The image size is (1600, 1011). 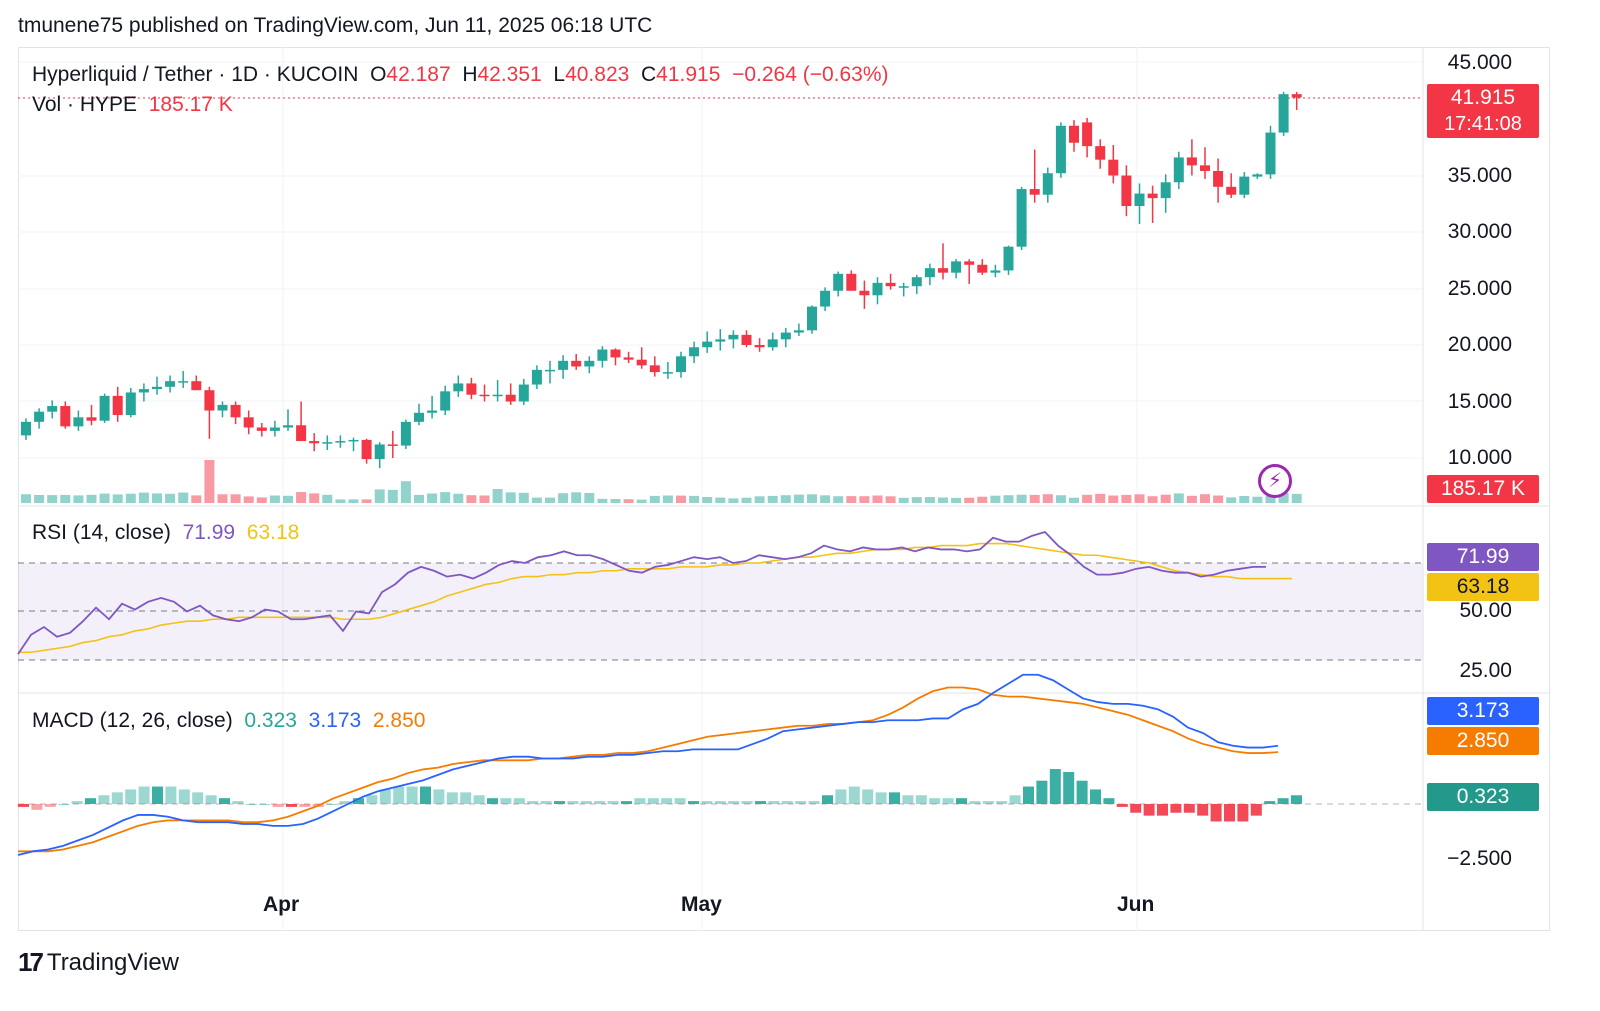 I want to click on volume-legend: Vol · HYPE 185.17 K, so click(x=132, y=105).